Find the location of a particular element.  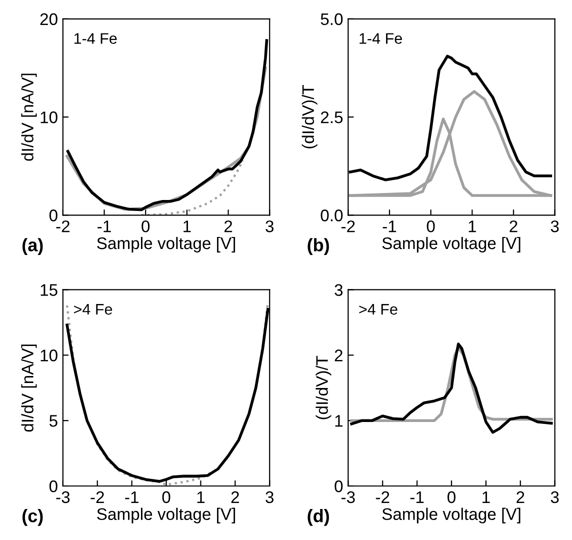

text: (b) is located at coordinates (318, 246).